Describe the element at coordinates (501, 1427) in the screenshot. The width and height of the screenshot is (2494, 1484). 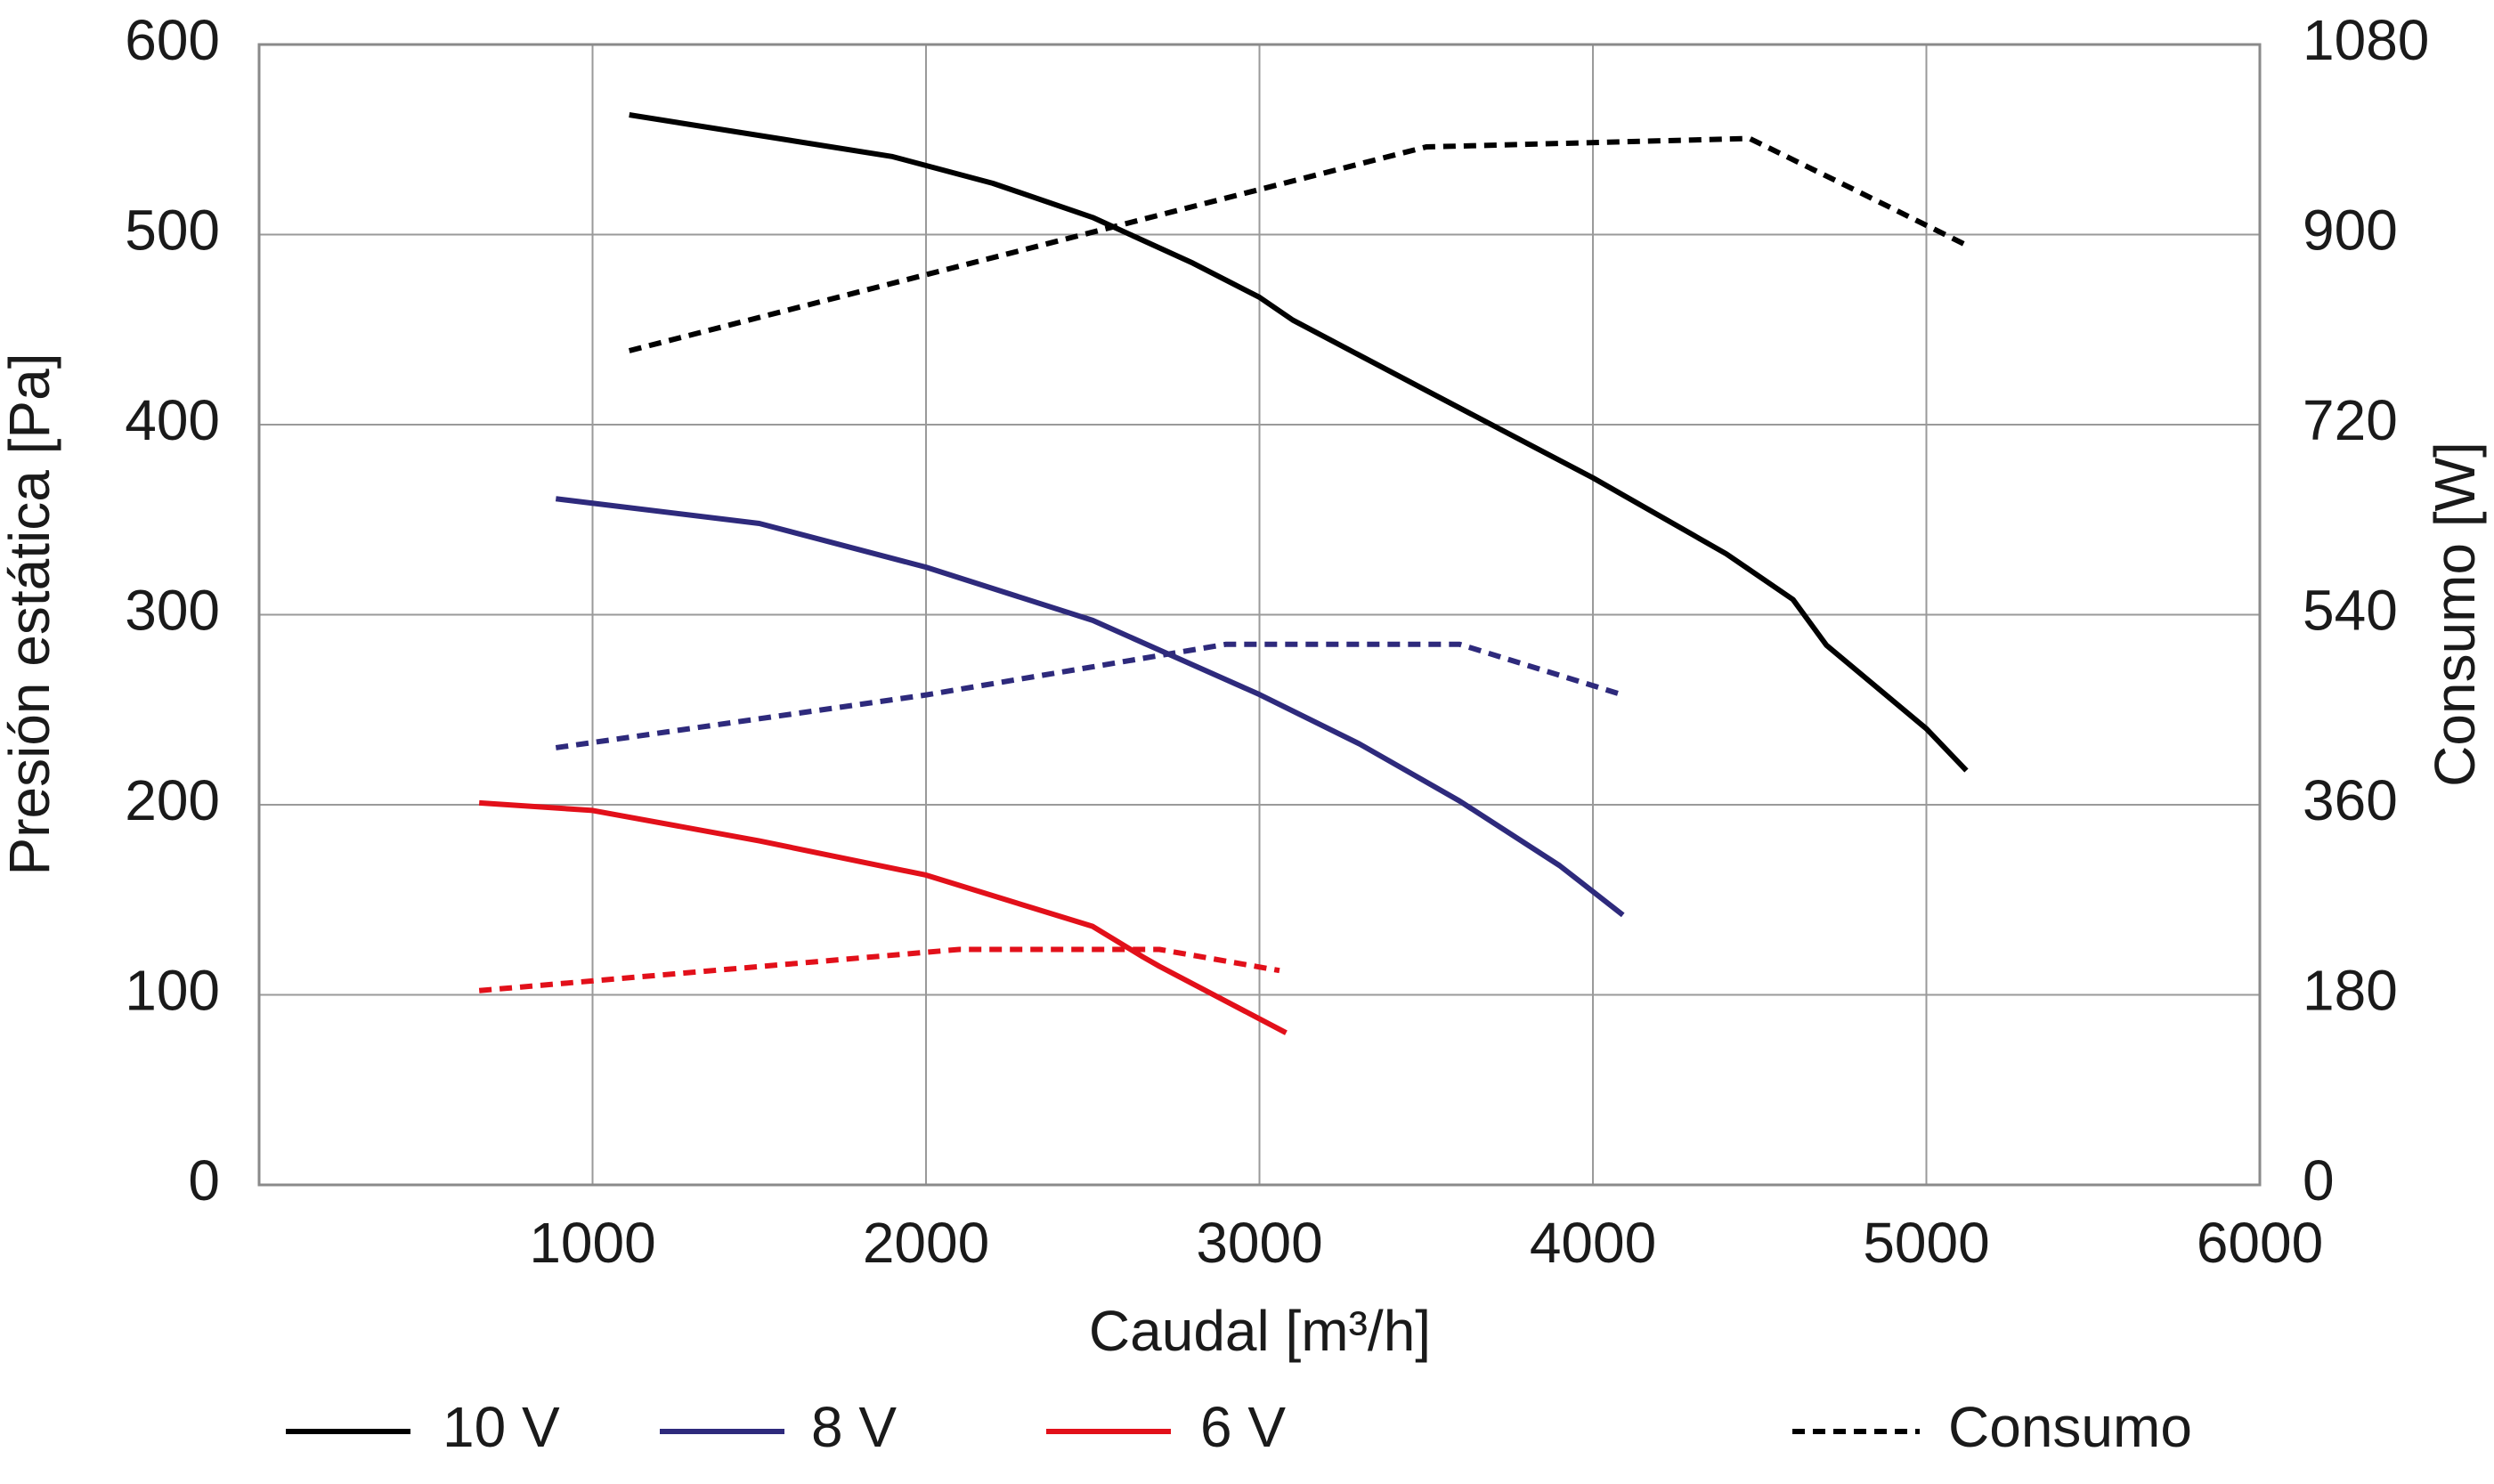
I see `legend-label: 10 V` at that location.